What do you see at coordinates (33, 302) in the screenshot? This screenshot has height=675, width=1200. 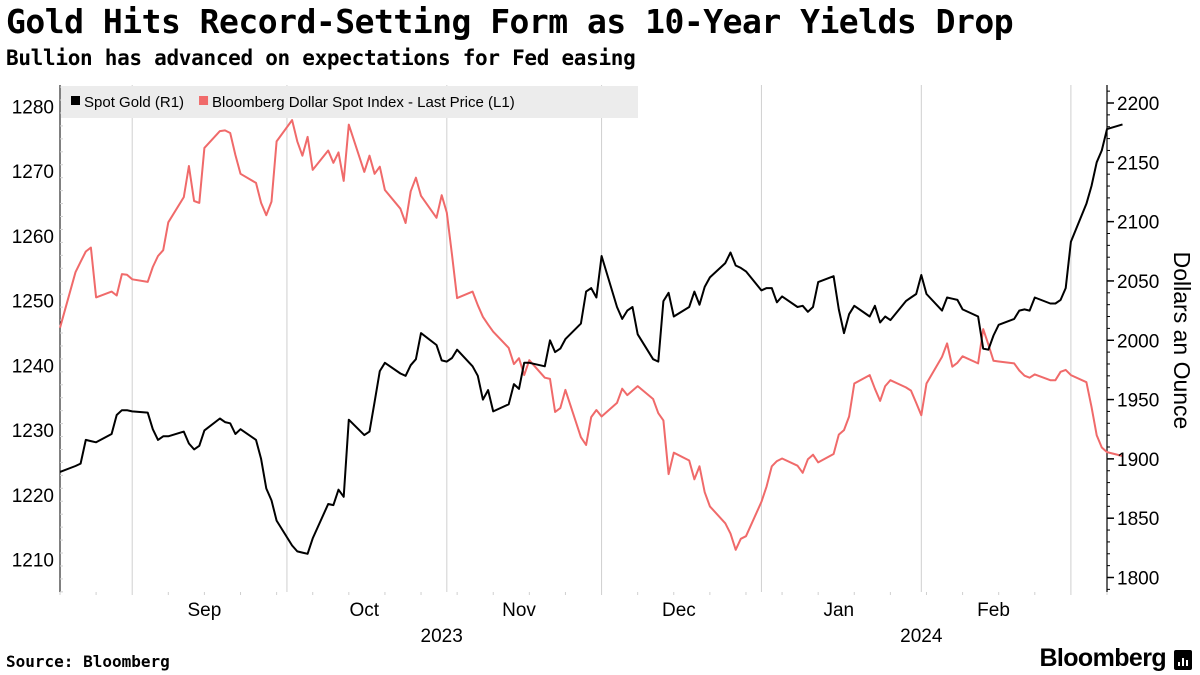 I see `left-tick-label: 1250` at bounding box center [33, 302].